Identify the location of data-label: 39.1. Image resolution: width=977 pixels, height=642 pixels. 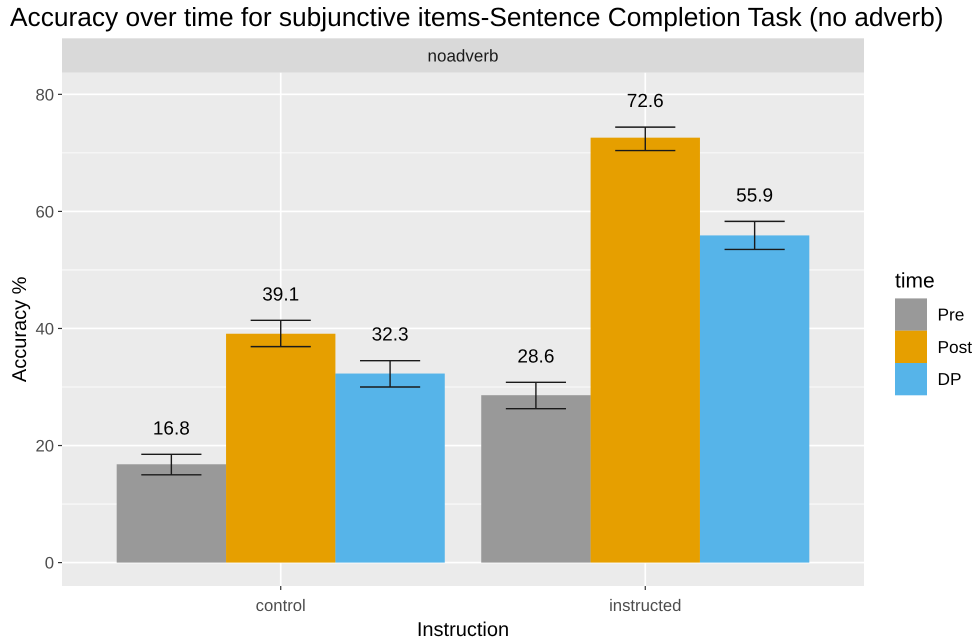
(281, 295).